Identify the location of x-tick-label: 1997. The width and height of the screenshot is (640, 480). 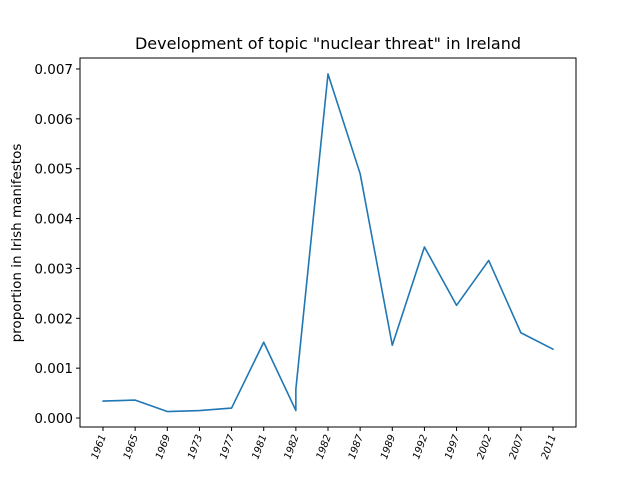
(452, 447).